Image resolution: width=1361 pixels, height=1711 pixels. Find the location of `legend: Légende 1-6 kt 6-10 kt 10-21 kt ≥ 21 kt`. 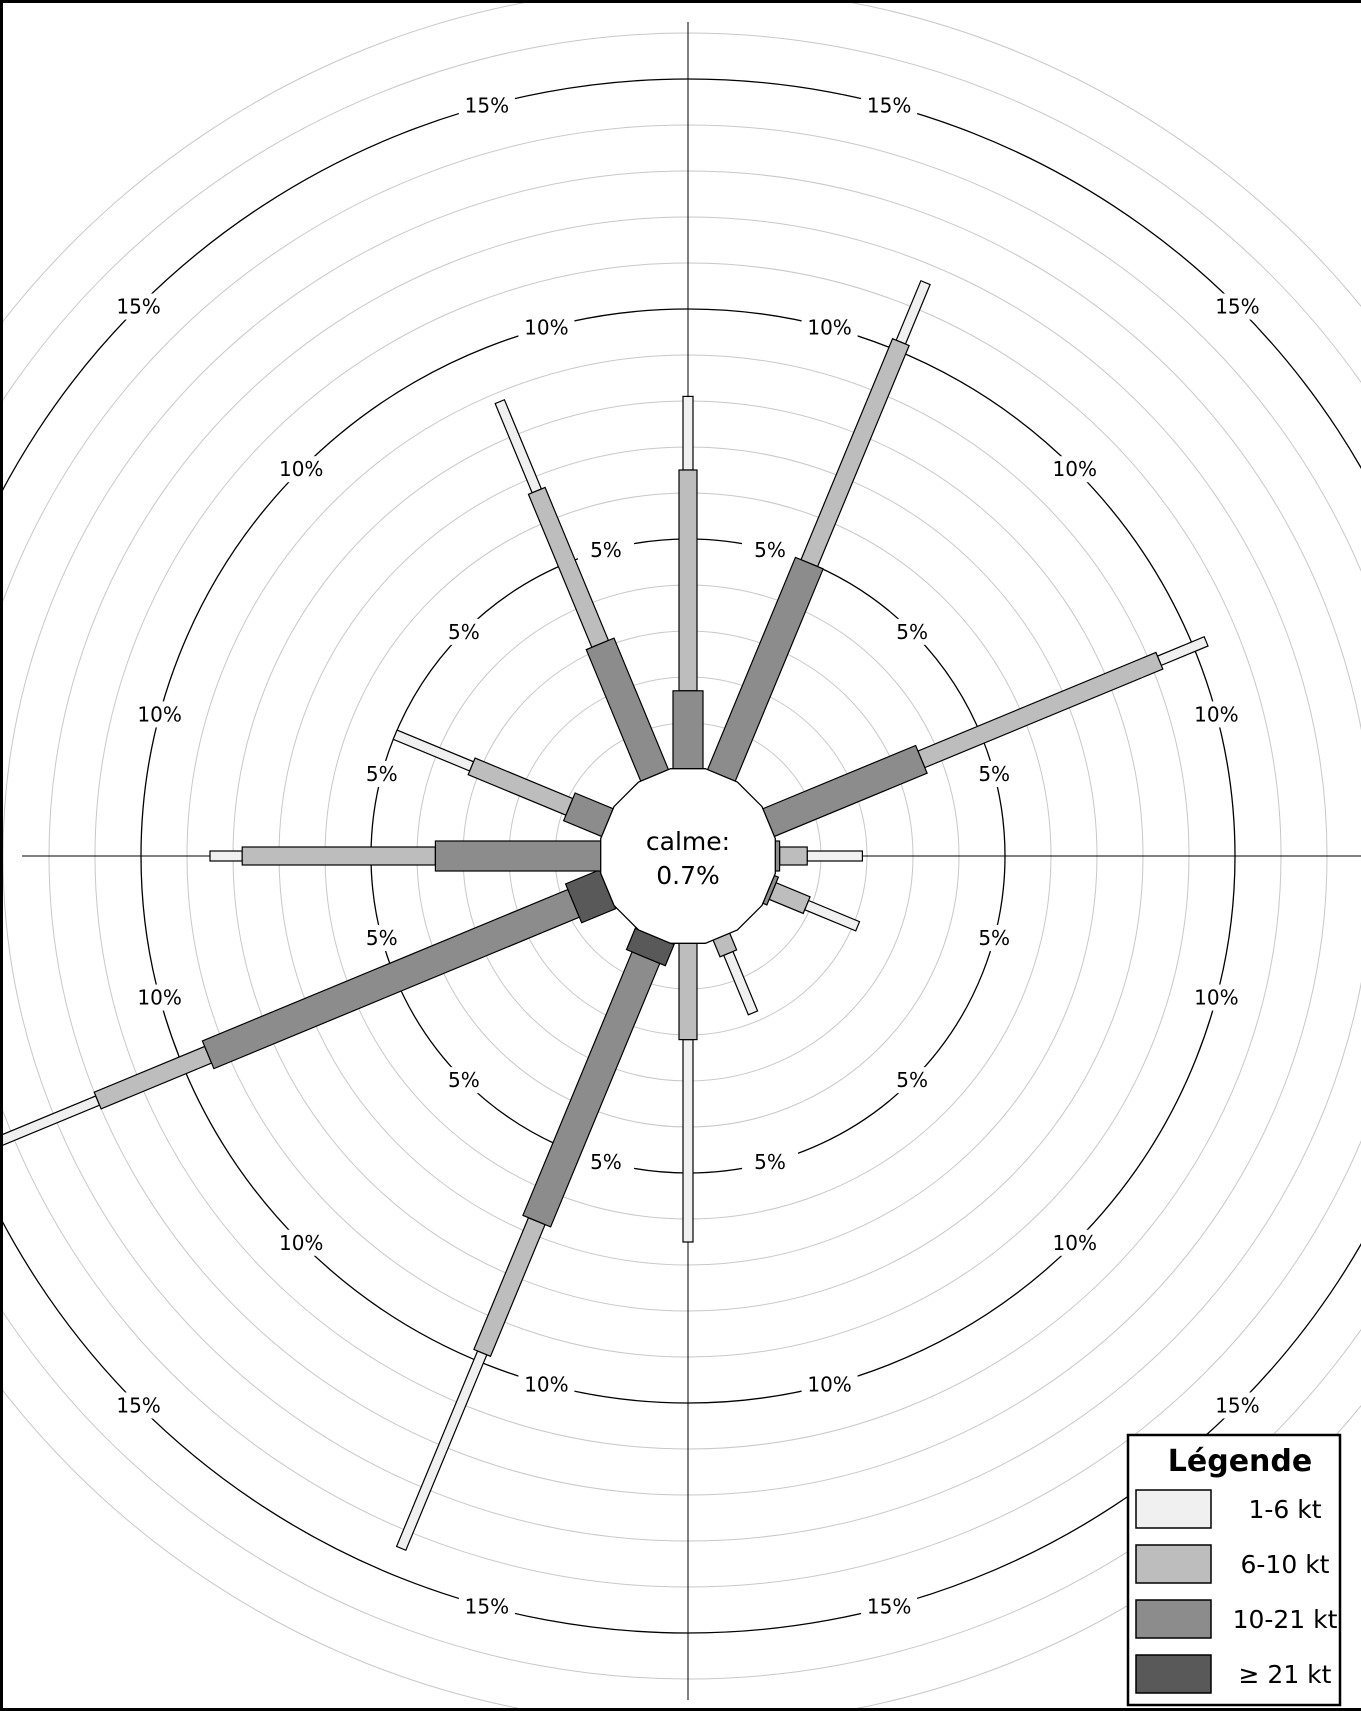

legend: Légende 1-6 kt 6-10 kt 10-21 kt ≥ 21 kt is located at coordinates (1234, 1570).